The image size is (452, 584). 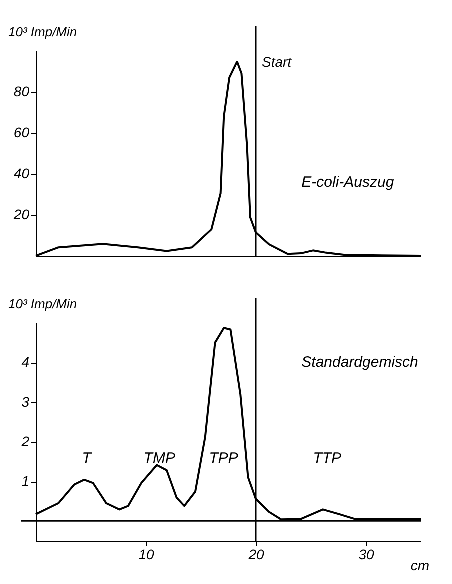 I want to click on x-tick-label: 30, so click(x=366, y=554).